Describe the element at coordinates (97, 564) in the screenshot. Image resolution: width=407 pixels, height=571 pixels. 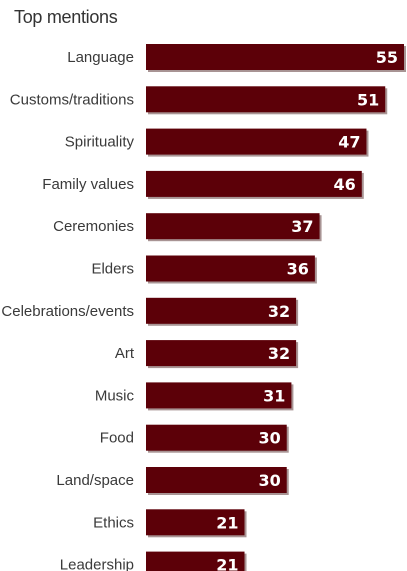
I see `category-label: Leadership` at that location.